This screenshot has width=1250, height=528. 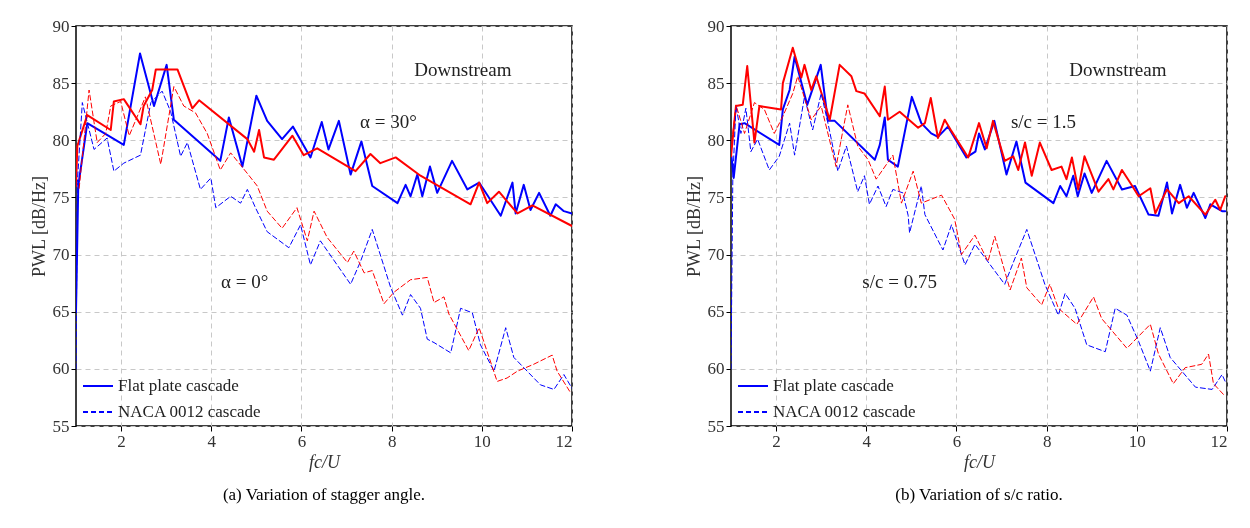 What do you see at coordinates (388, 121) in the screenshot?
I see `annotation: α = 30°` at bounding box center [388, 121].